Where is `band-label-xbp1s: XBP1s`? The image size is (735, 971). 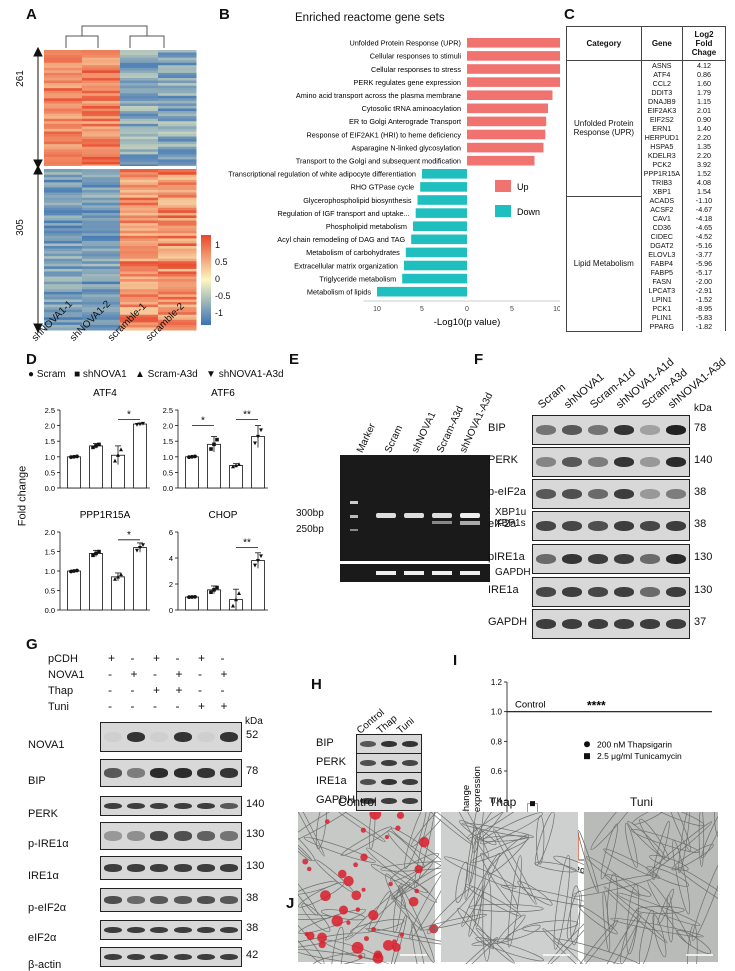 band-label-xbp1s: XBP1s is located at coordinates (510, 523).